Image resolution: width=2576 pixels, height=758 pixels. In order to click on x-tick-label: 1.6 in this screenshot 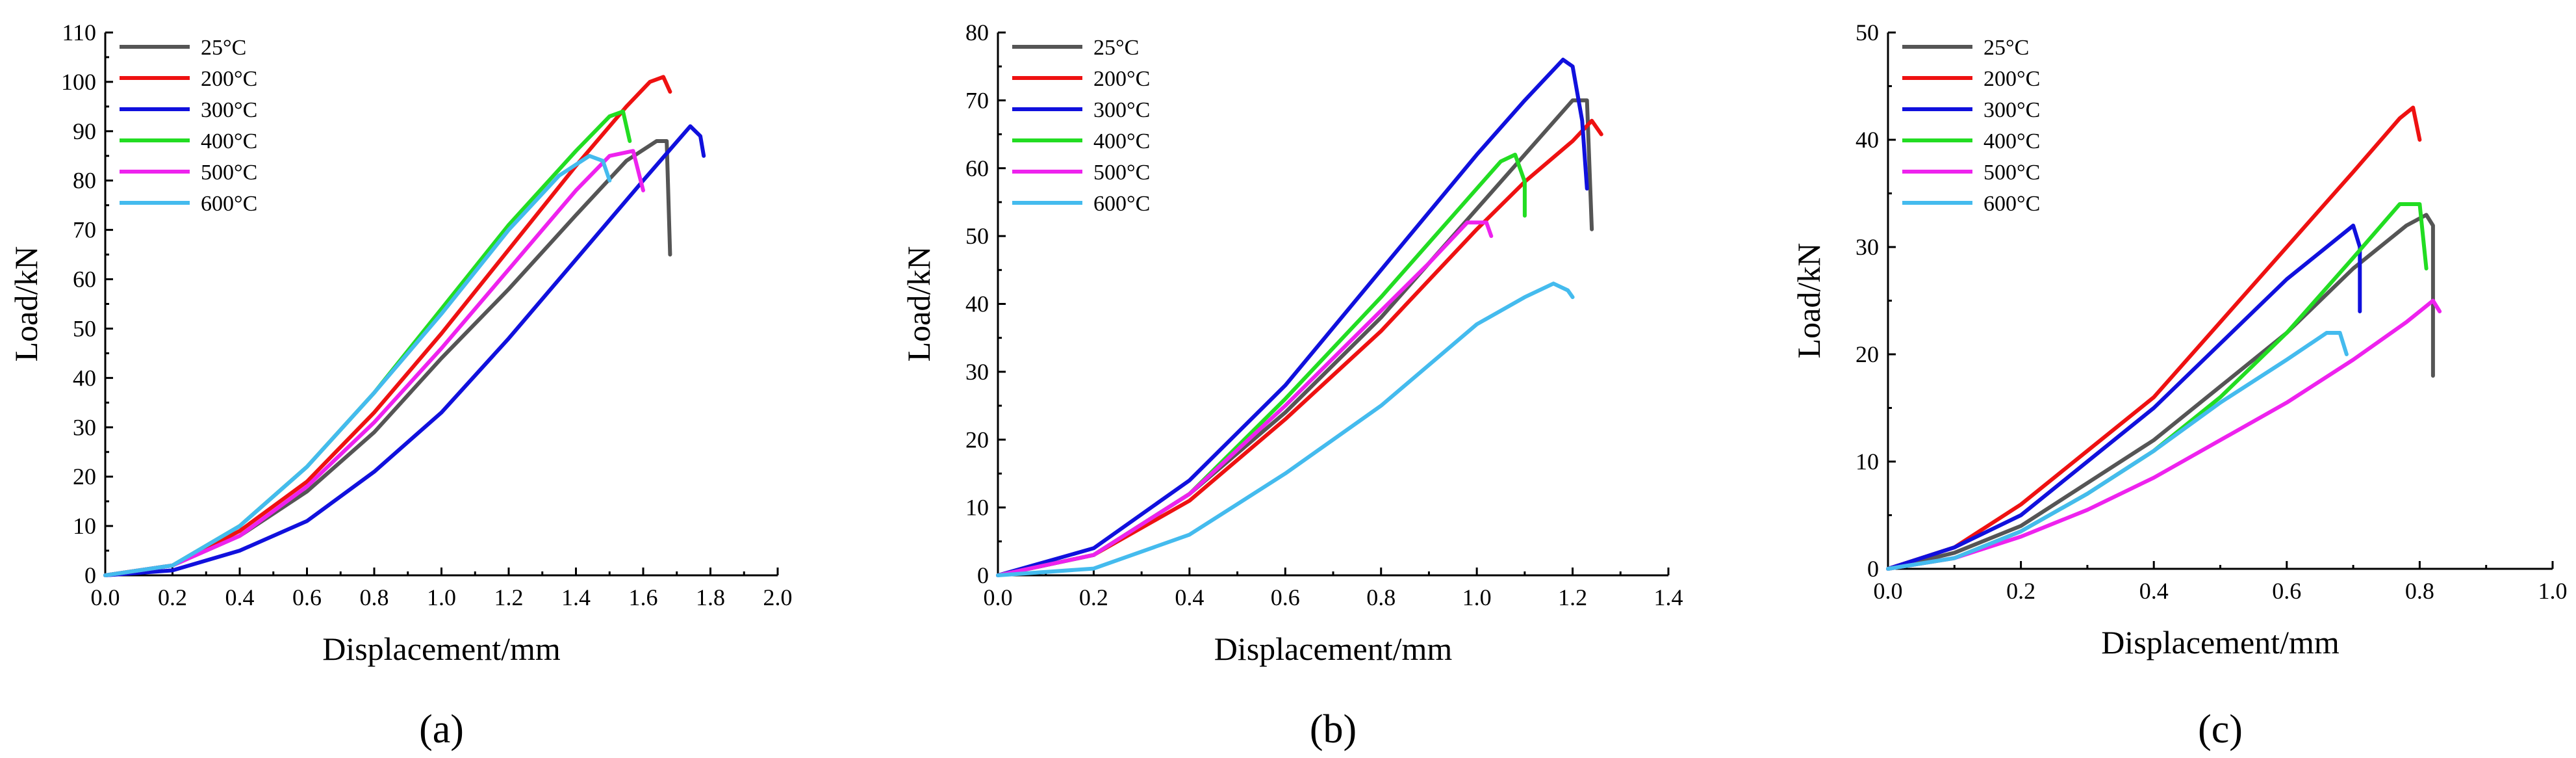, I will do `click(643, 597)`.